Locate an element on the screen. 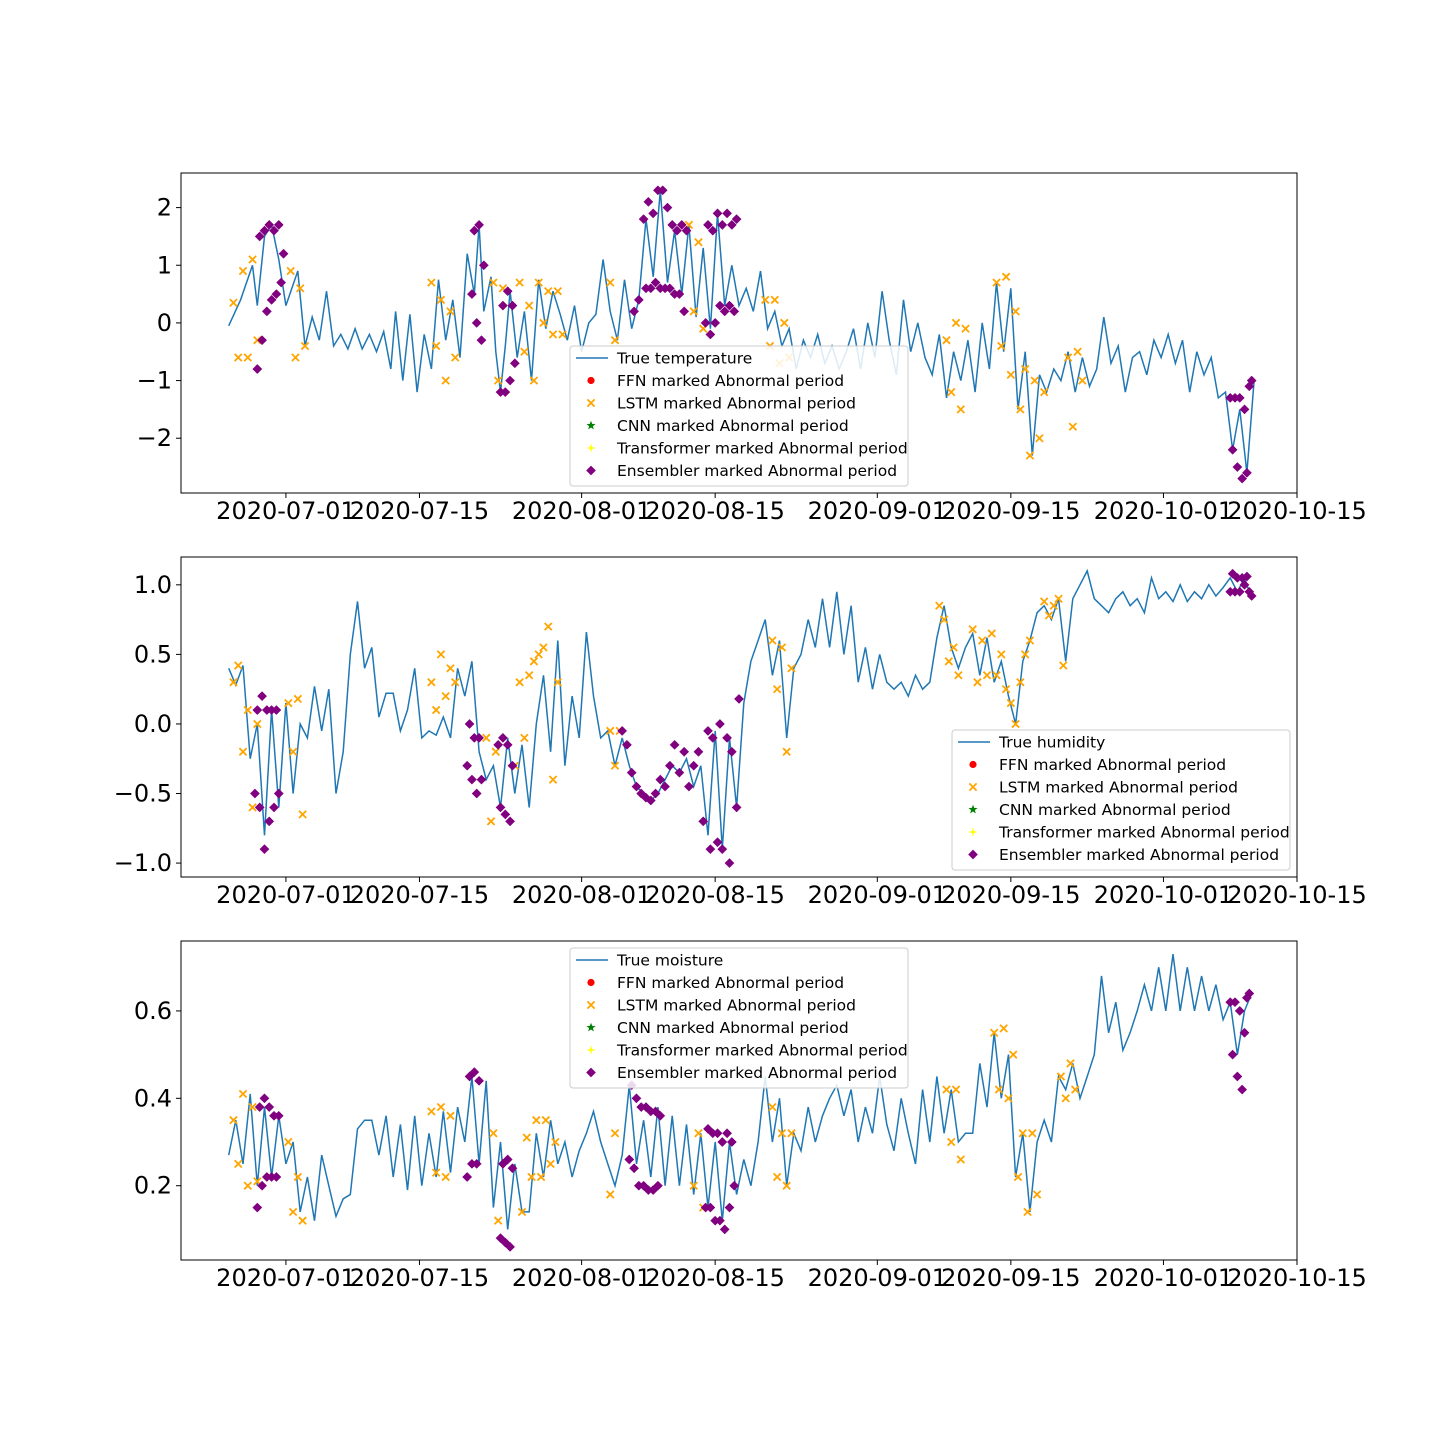  y-tick-label: −1 is located at coordinates (154, 381).